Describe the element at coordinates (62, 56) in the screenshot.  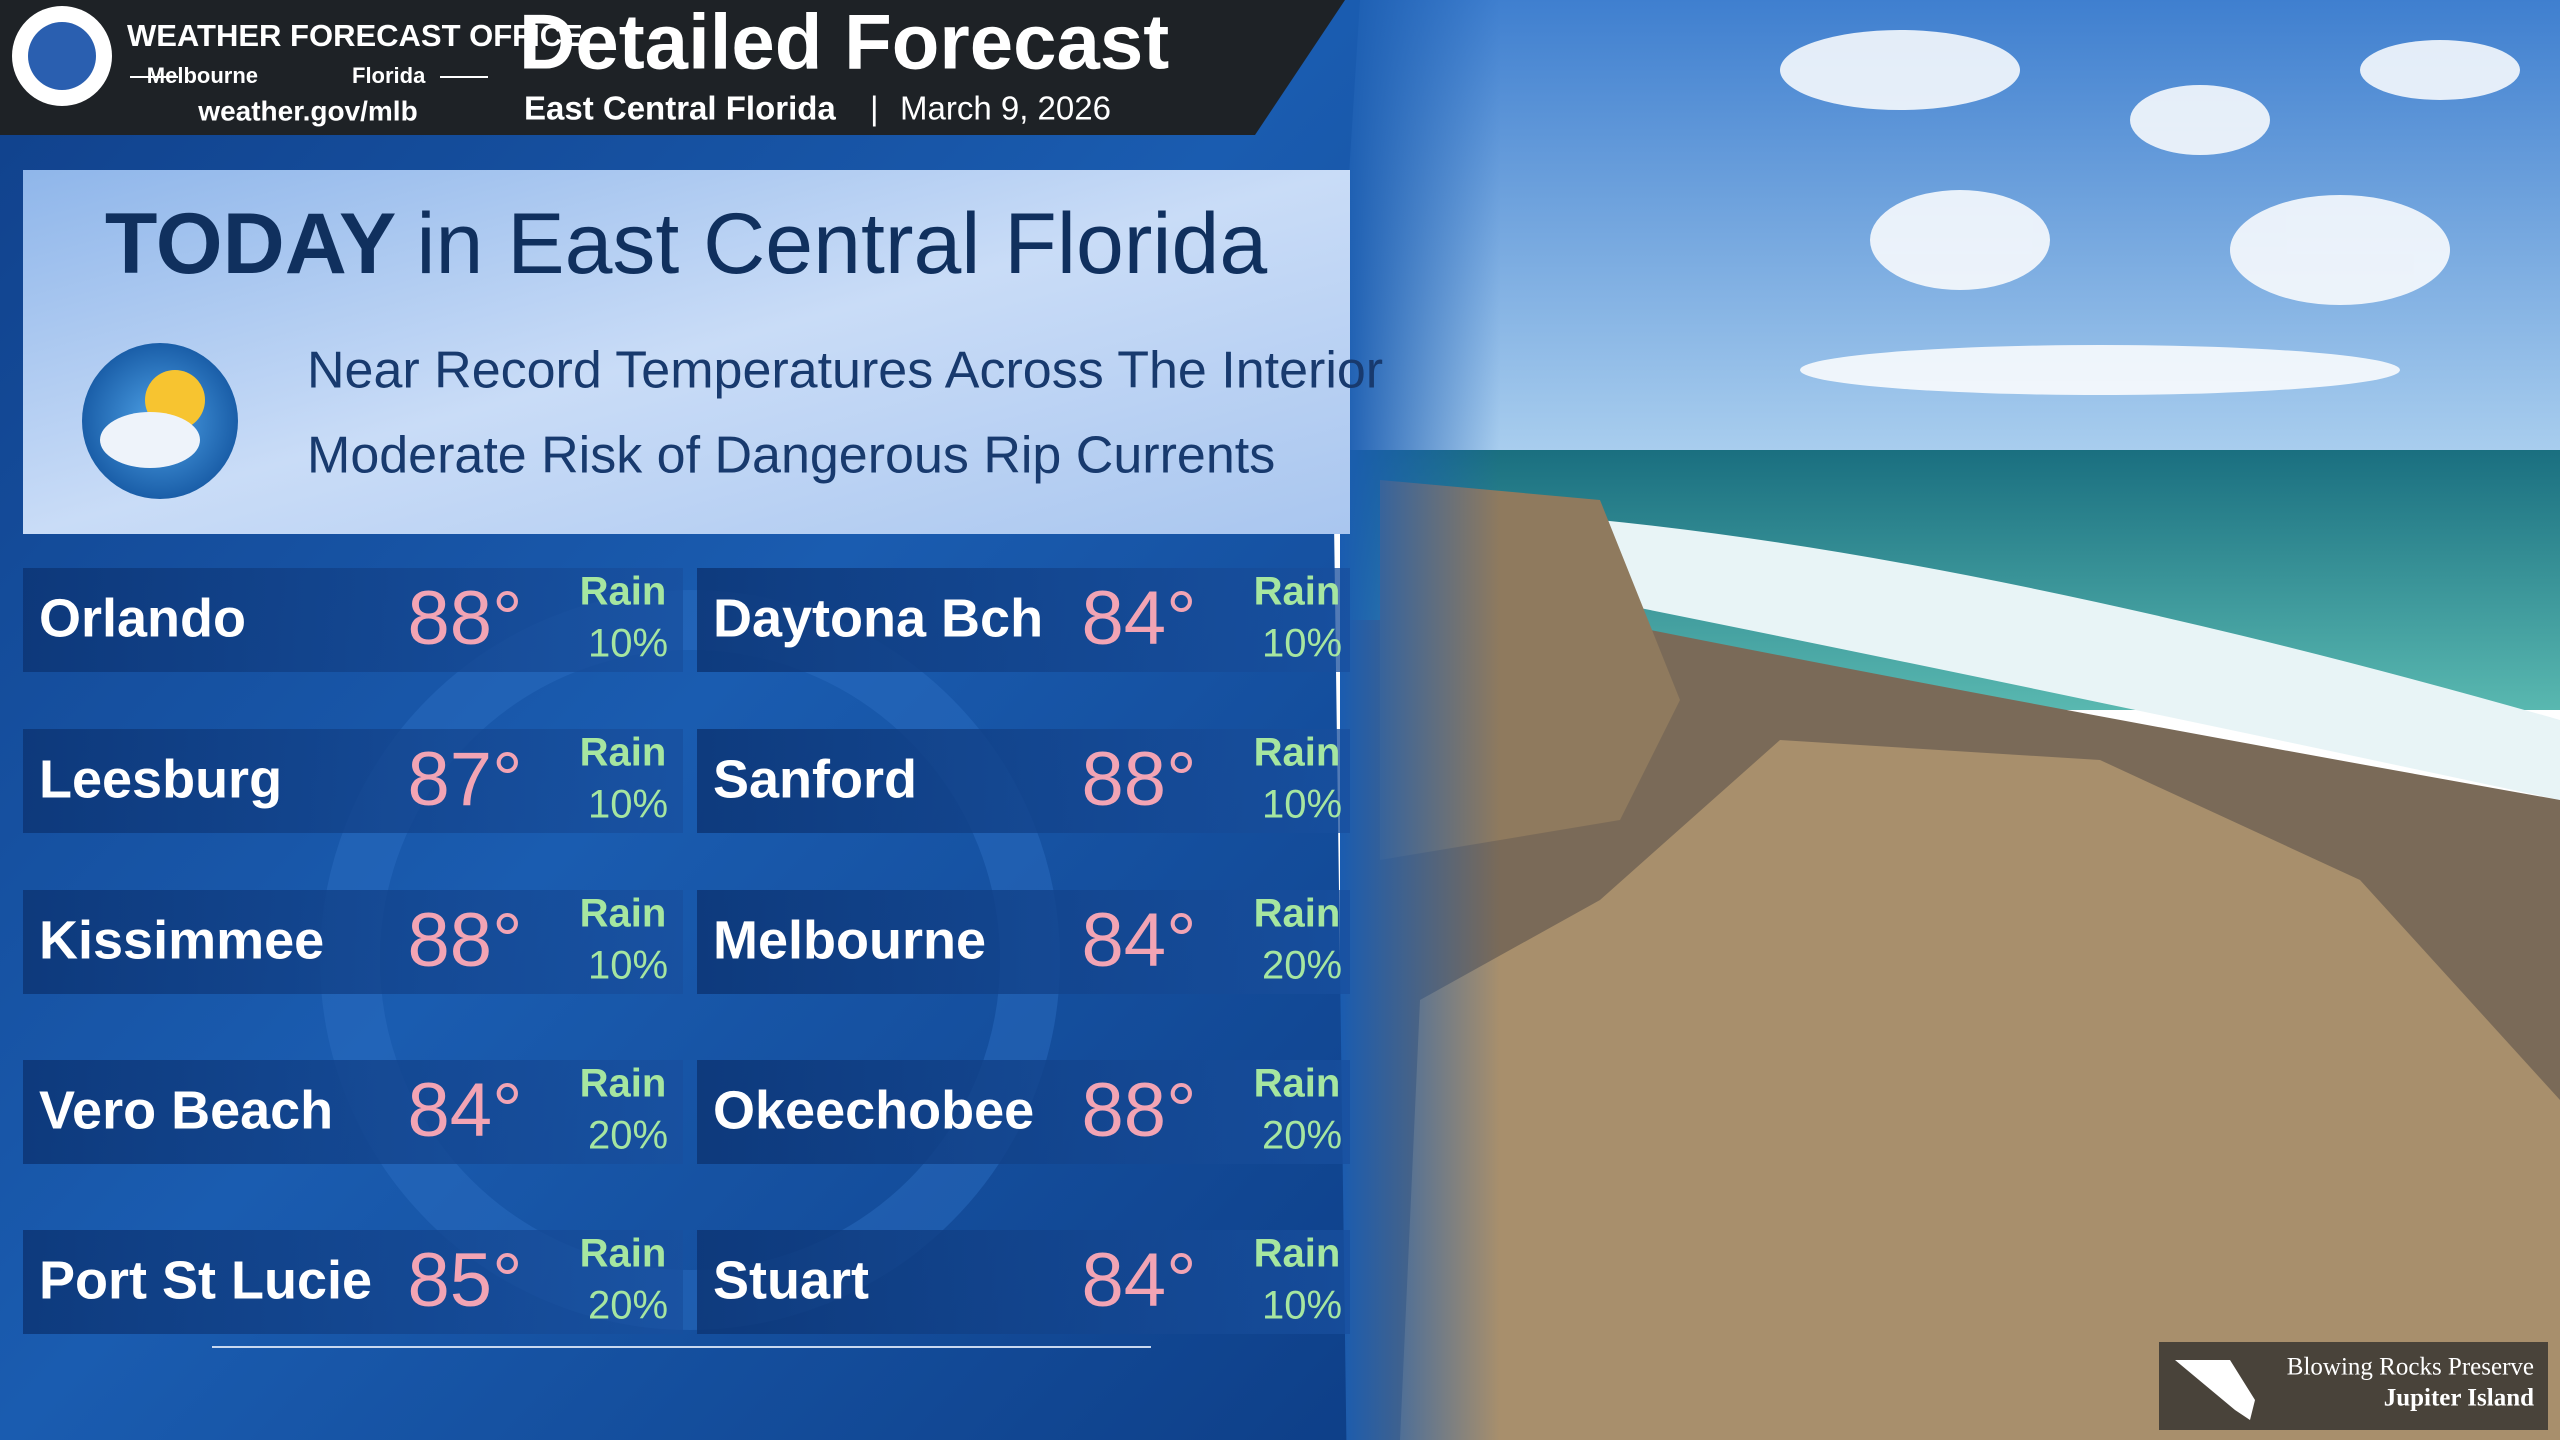
I see `logo-inner` at that location.